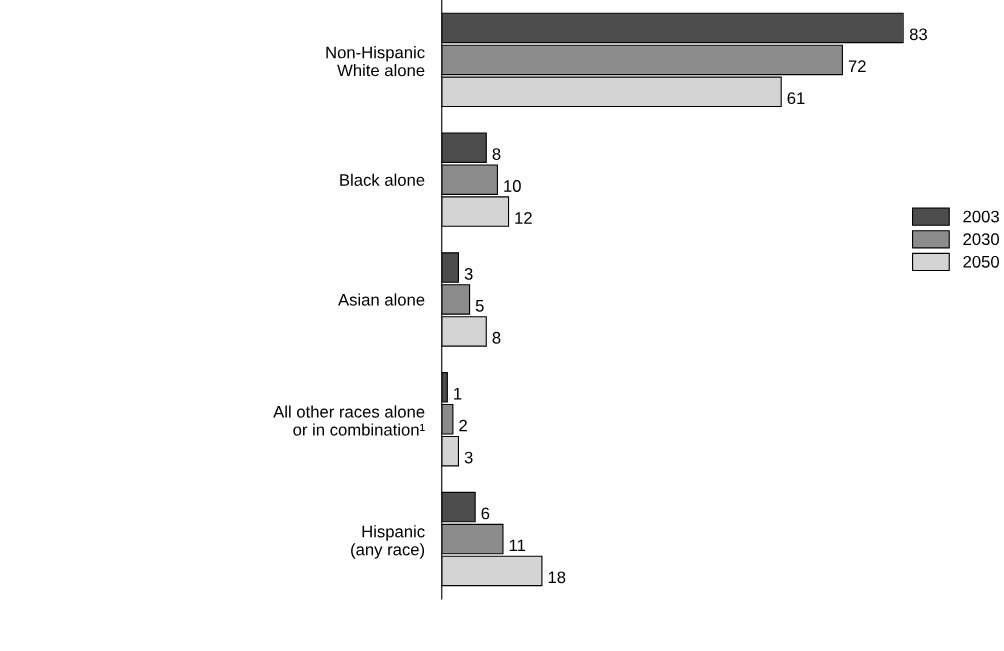  I want to click on data-label: 2, so click(463, 425).